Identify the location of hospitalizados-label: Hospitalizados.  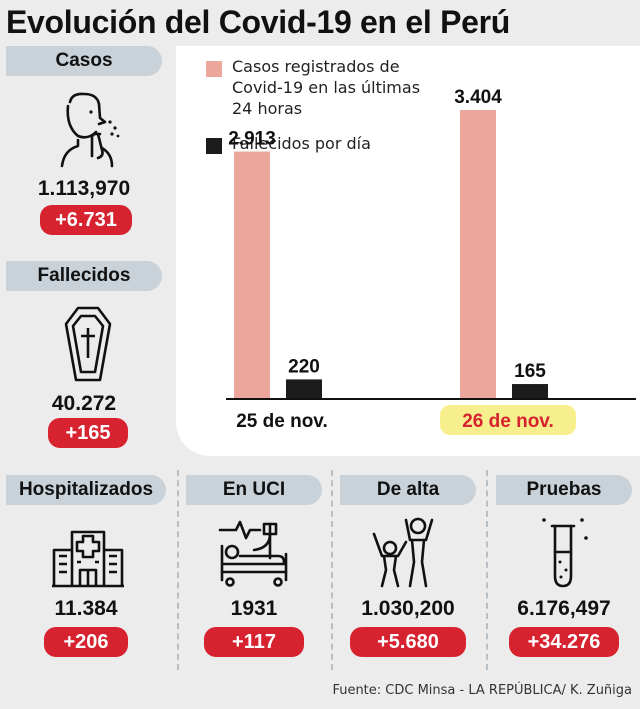
(86, 490).